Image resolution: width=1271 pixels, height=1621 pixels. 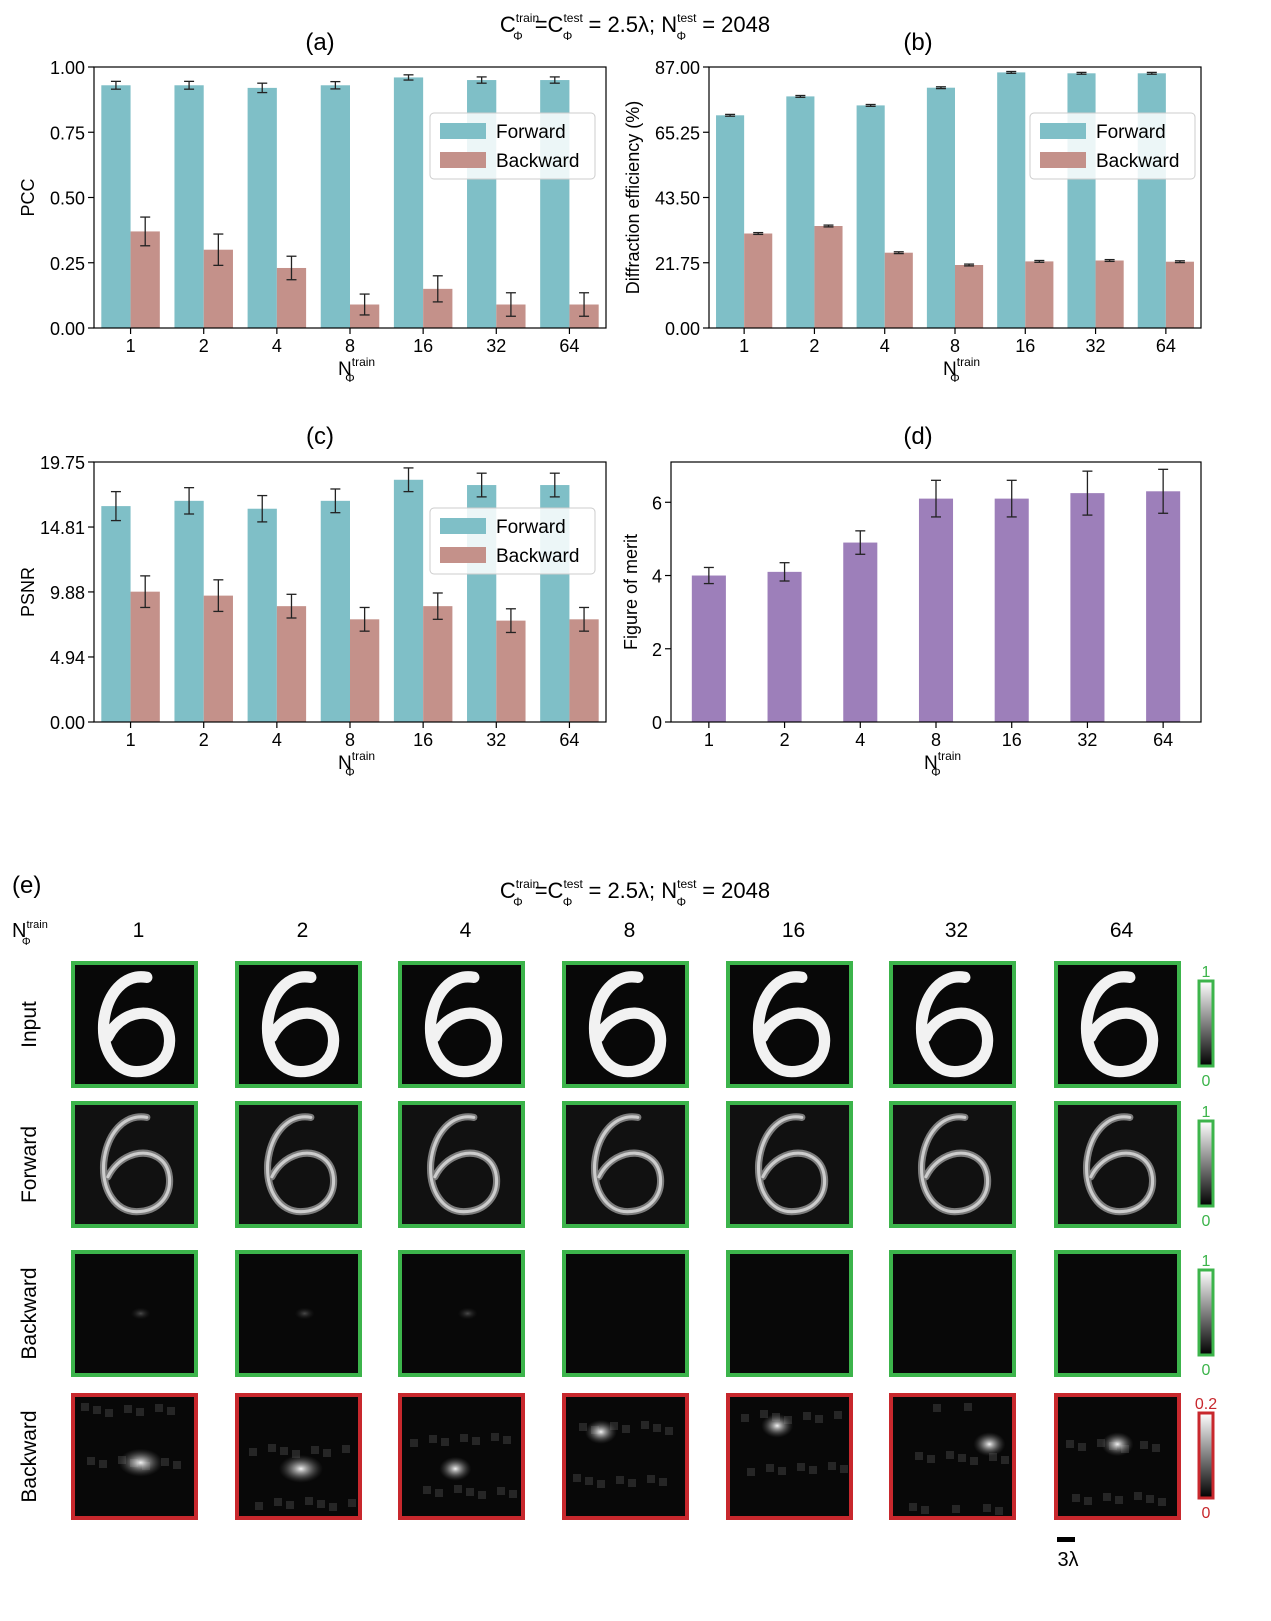 I want to click on scale-bar-label: 3λ, so click(x=1067, y=1560).